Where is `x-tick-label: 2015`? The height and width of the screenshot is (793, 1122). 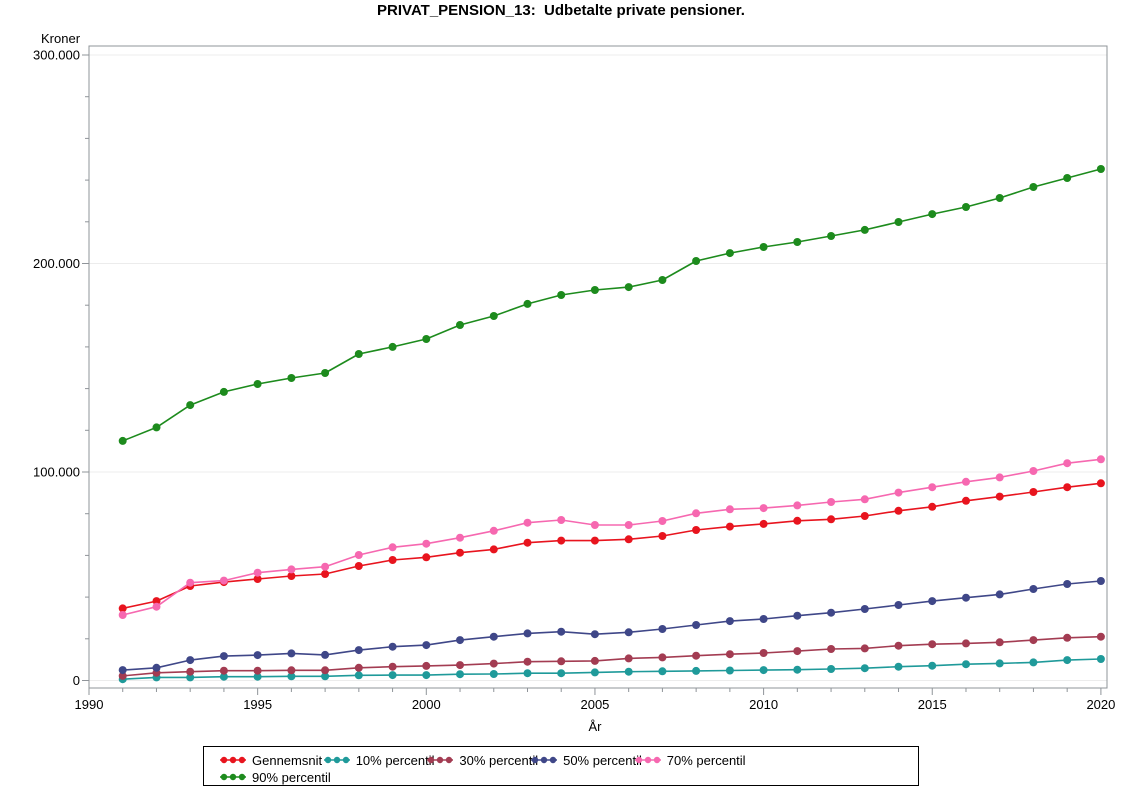
x-tick-label: 2015 is located at coordinates (932, 704).